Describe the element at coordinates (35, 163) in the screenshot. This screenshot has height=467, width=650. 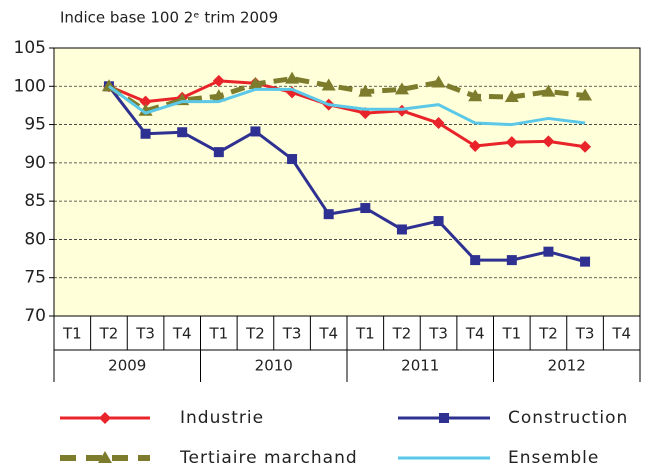
I see `y-tick-label: 90` at that location.